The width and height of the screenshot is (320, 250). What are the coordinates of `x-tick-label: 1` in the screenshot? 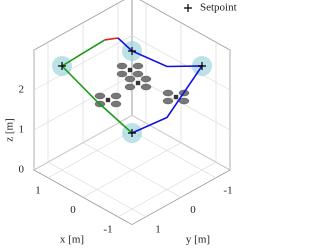 It's located at (38, 190).